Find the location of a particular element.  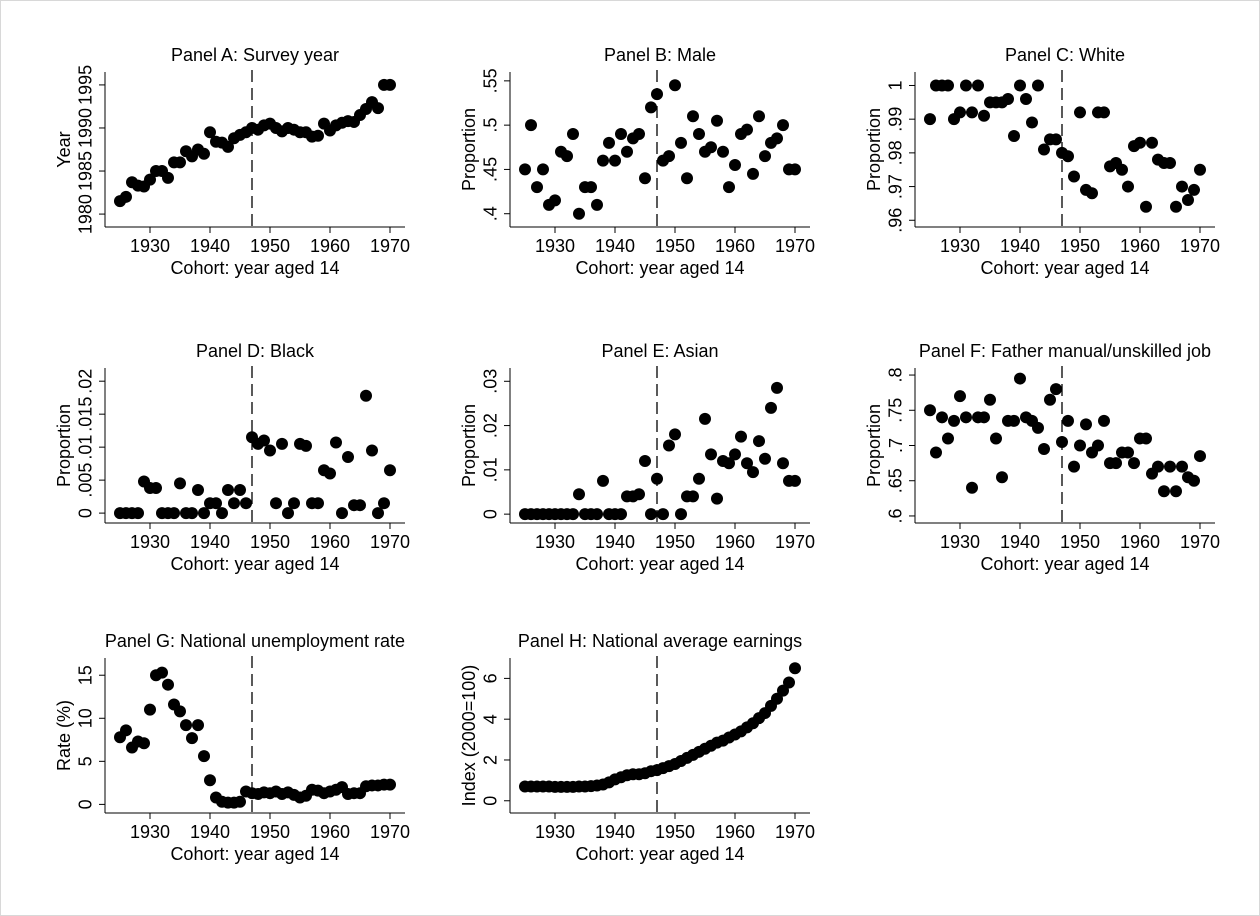

y-tick-label: 1 is located at coordinates (896, 85).